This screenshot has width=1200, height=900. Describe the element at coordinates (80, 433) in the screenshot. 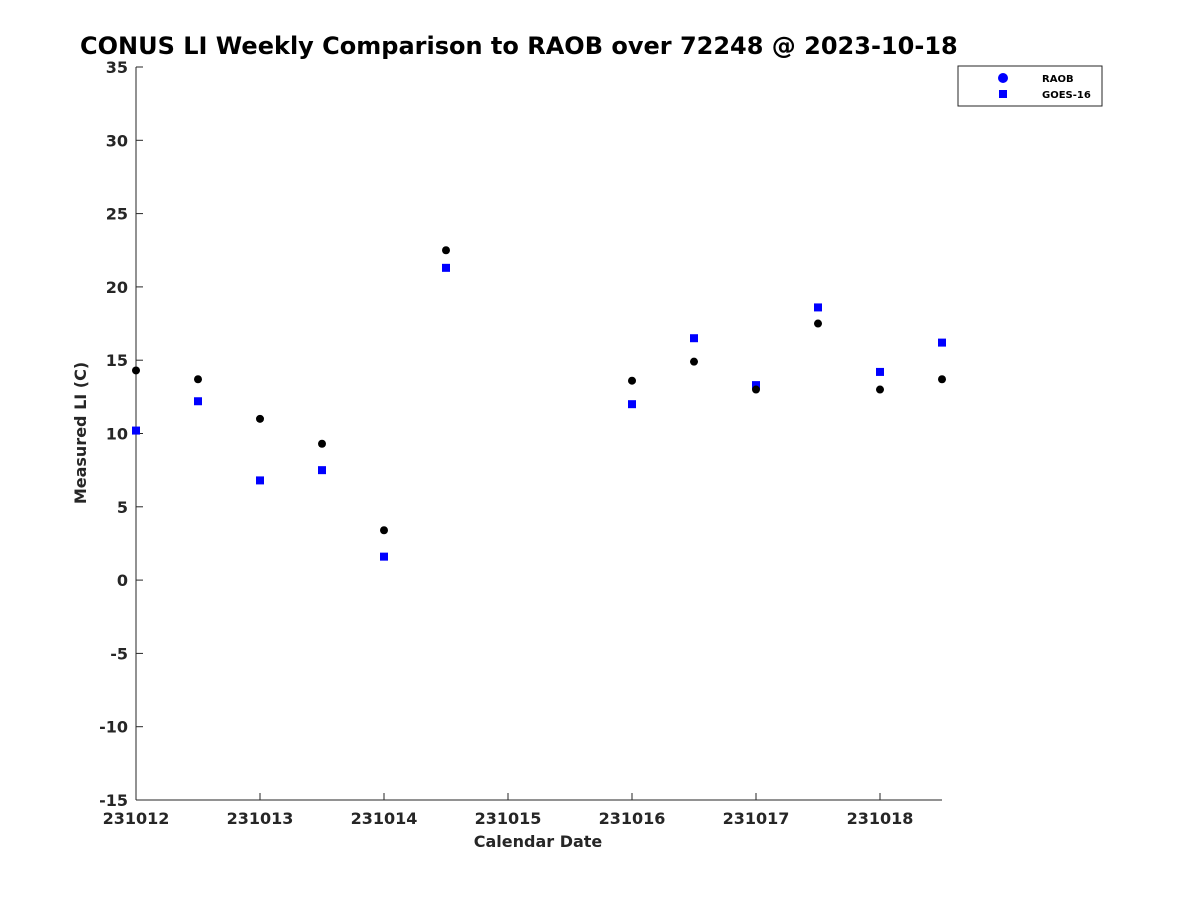

I see `y-axis-label: Measured LI (C)` at that location.